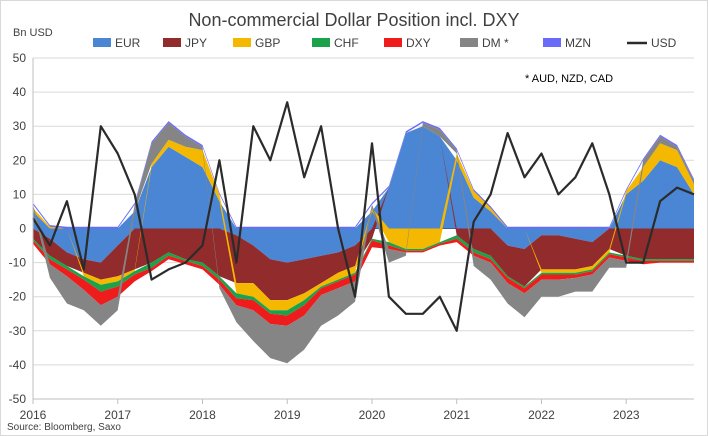  I want to click on y-tick-label: 0, so click(22, 229).